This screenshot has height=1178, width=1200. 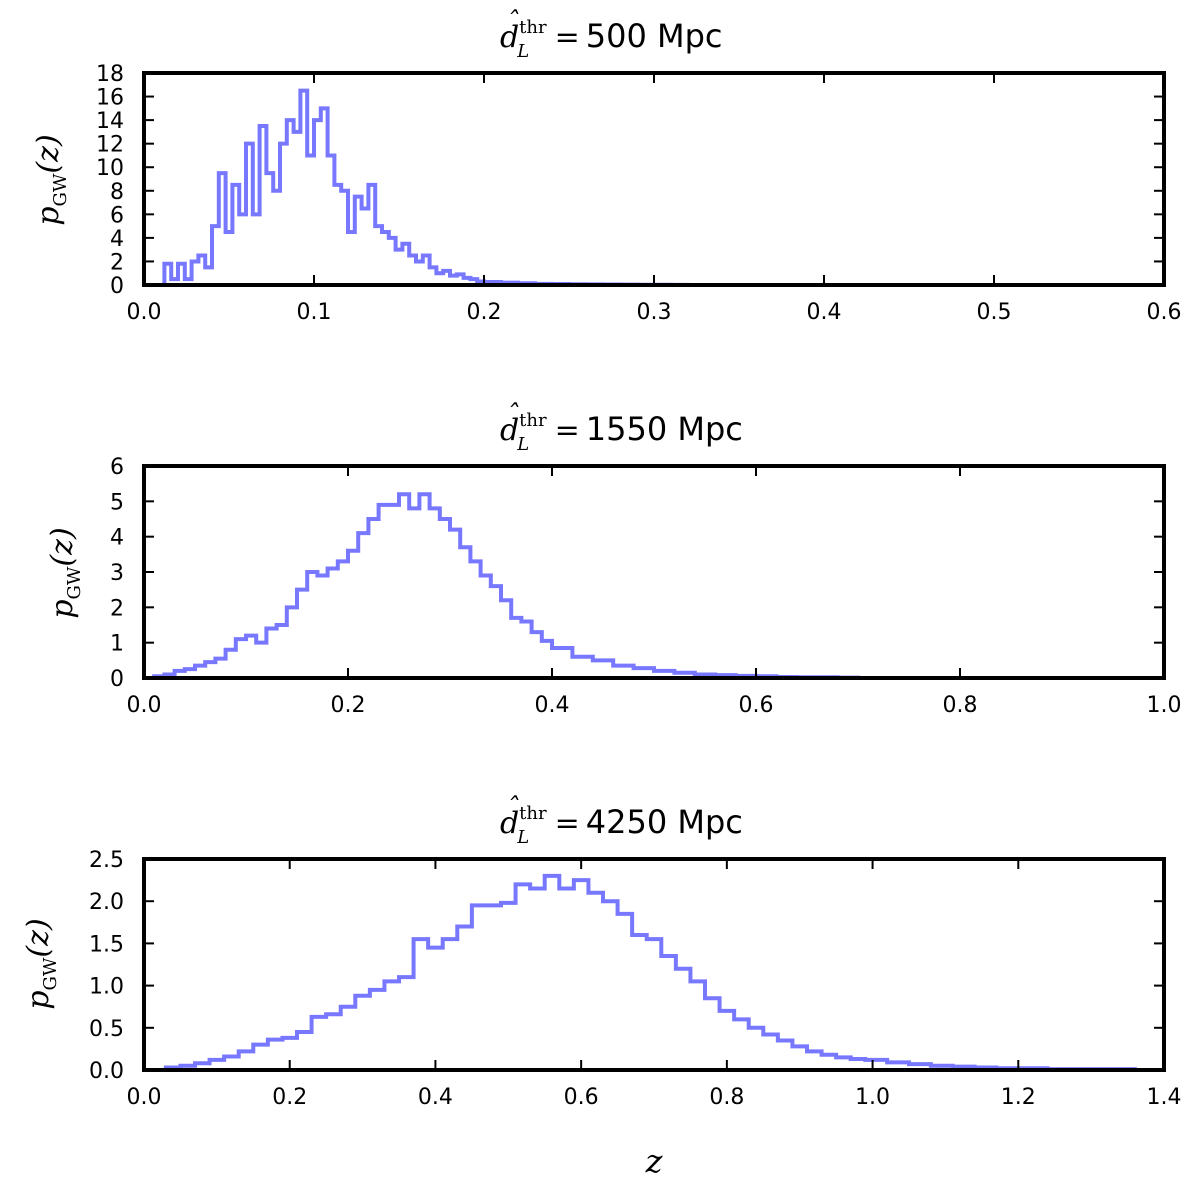 I want to click on x-axis-label: z, so click(x=654, y=1160).